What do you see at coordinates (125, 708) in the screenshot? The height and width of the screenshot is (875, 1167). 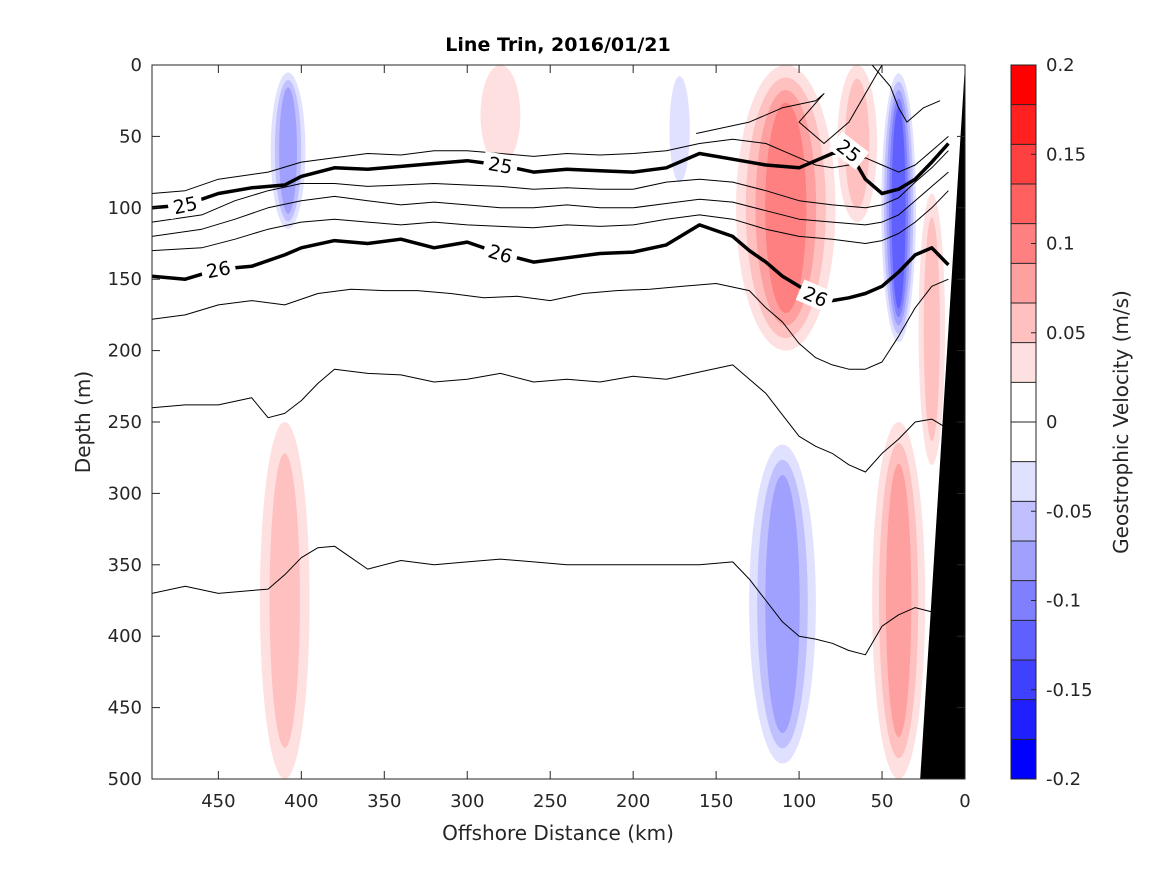 I see `y-tick-label: 450` at bounding box center [125, 708].